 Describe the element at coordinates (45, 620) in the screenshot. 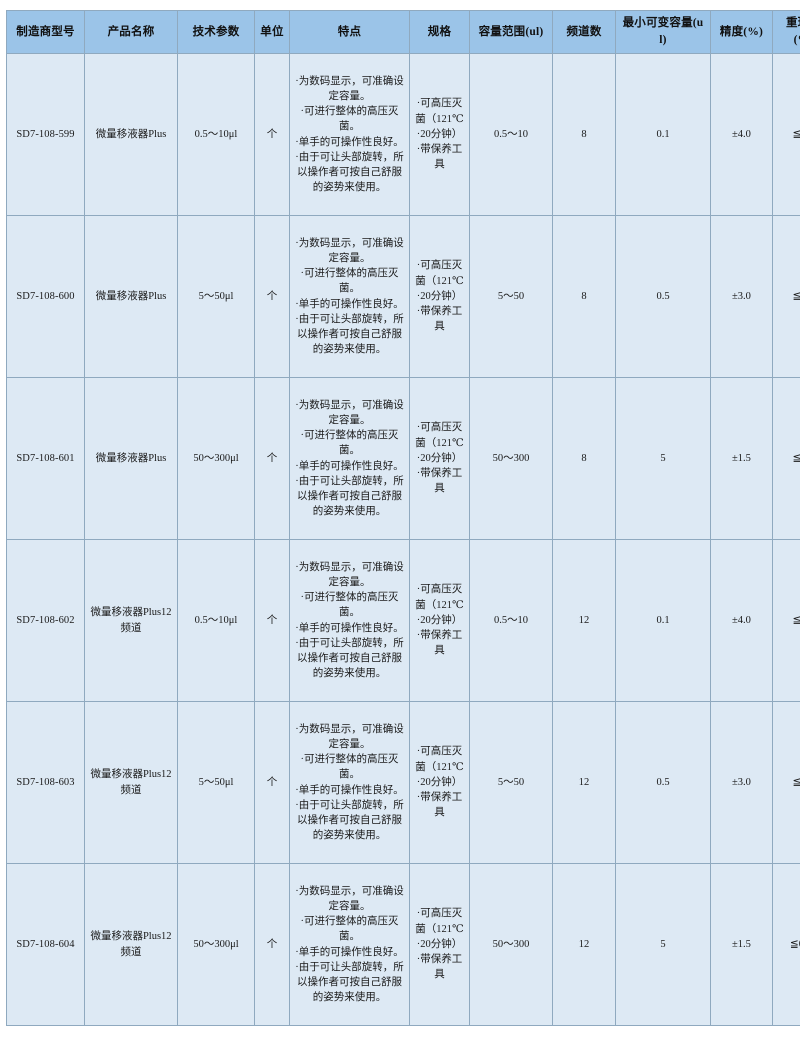

I see `cell-model: SD7-108-602` at that location.